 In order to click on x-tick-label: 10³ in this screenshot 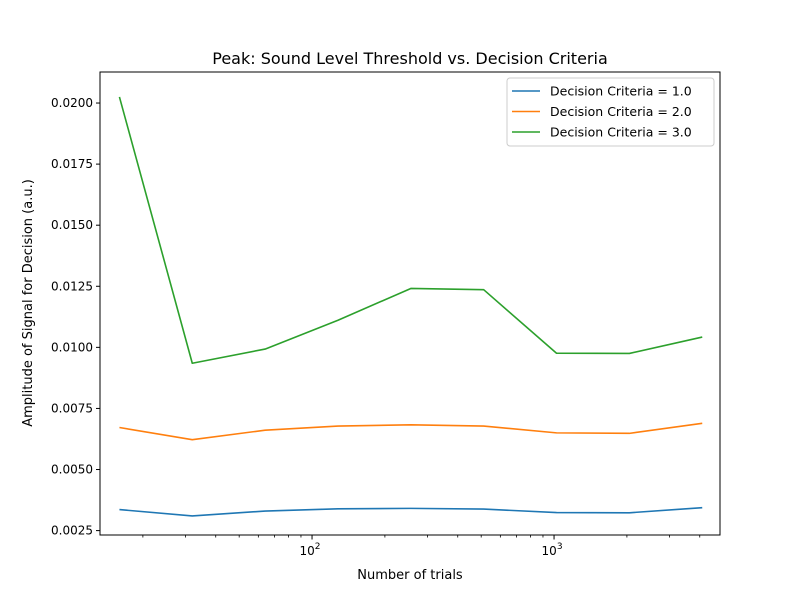, I will do `click(552, 550)`.